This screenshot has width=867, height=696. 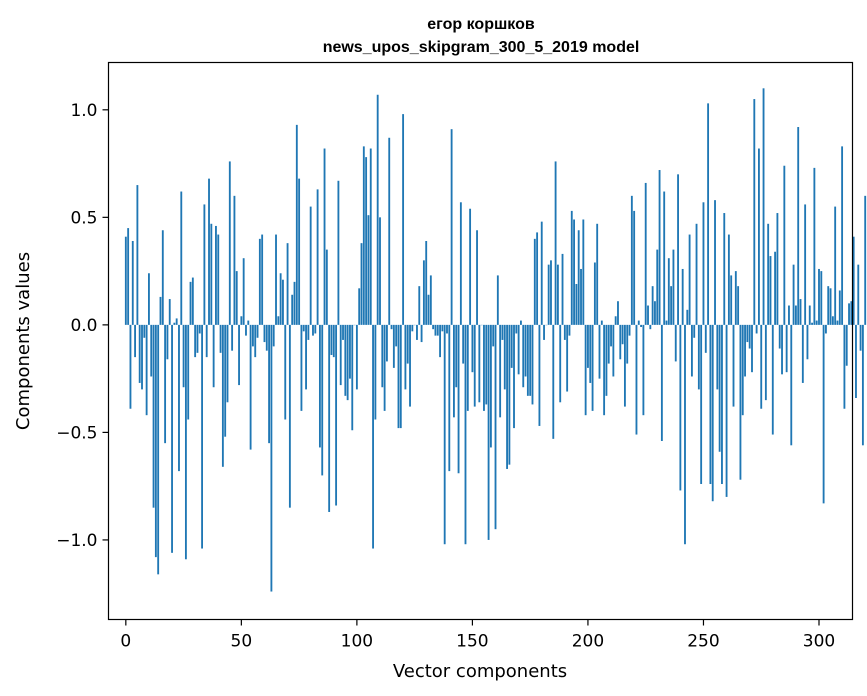 I want to click on y-axis-label: Components values, so click(x=23, y=341).